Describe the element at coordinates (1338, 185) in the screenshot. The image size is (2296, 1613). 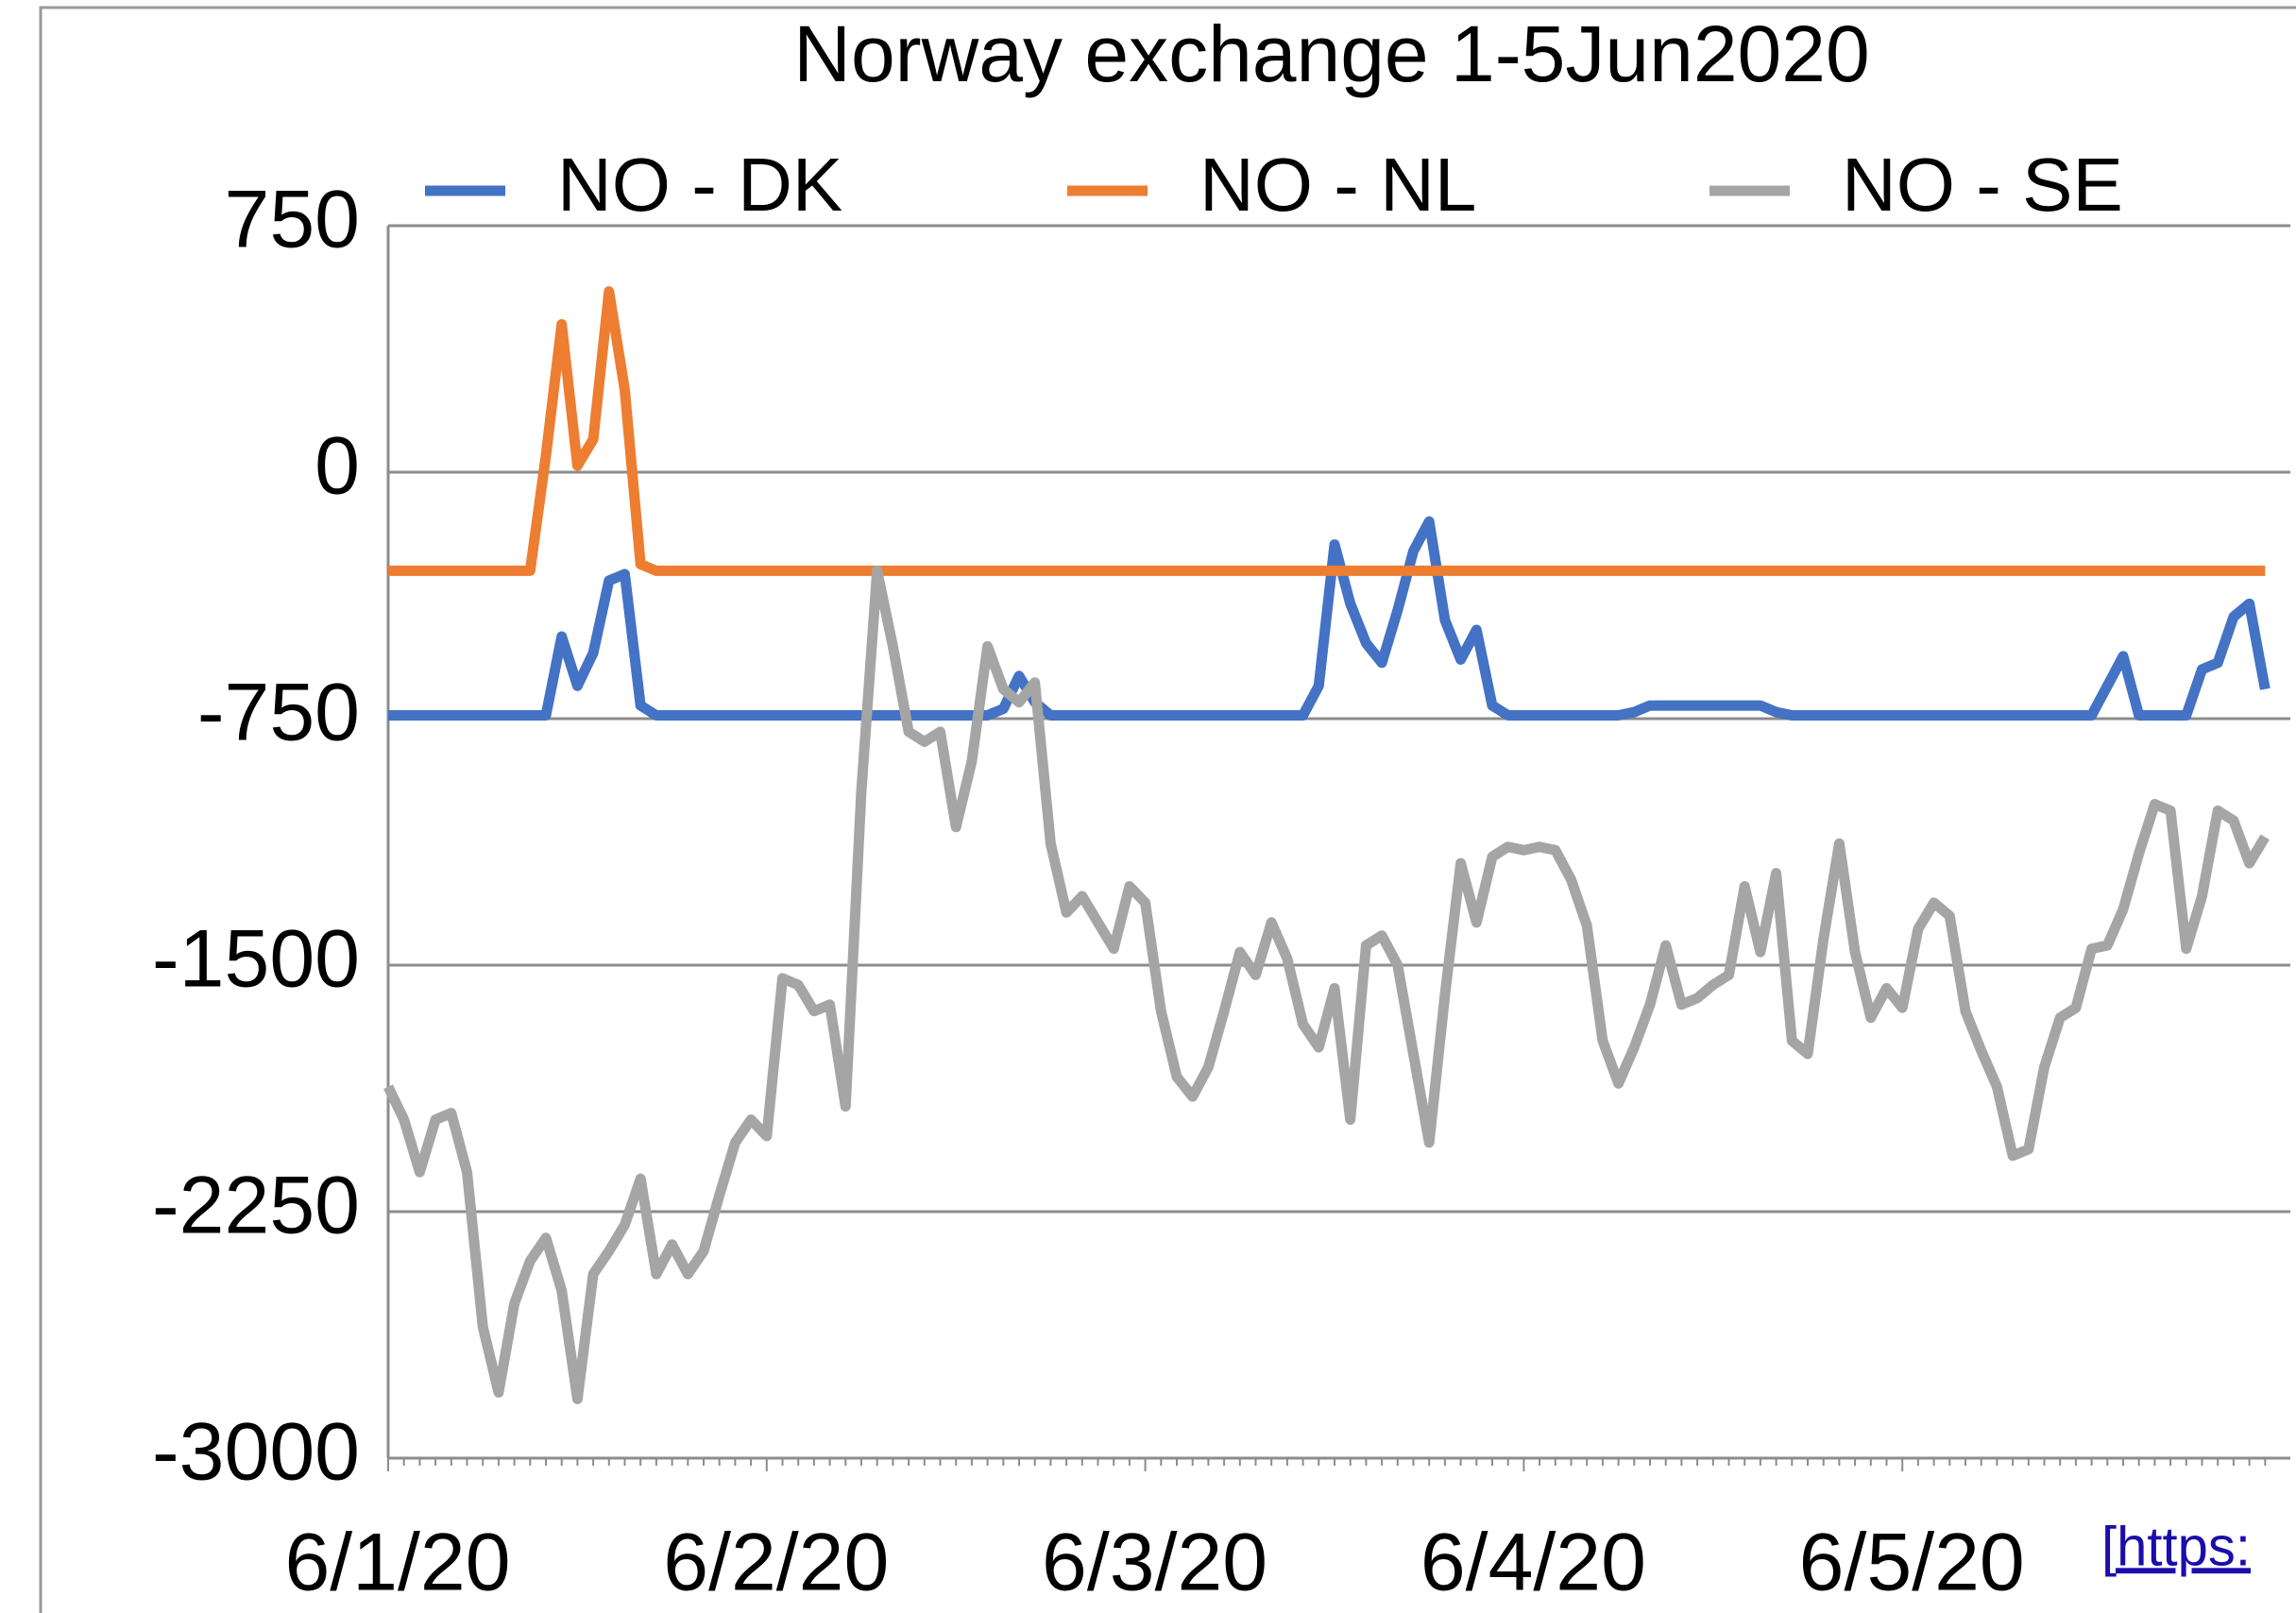
I see `legend-label: NO - NL` at that location.